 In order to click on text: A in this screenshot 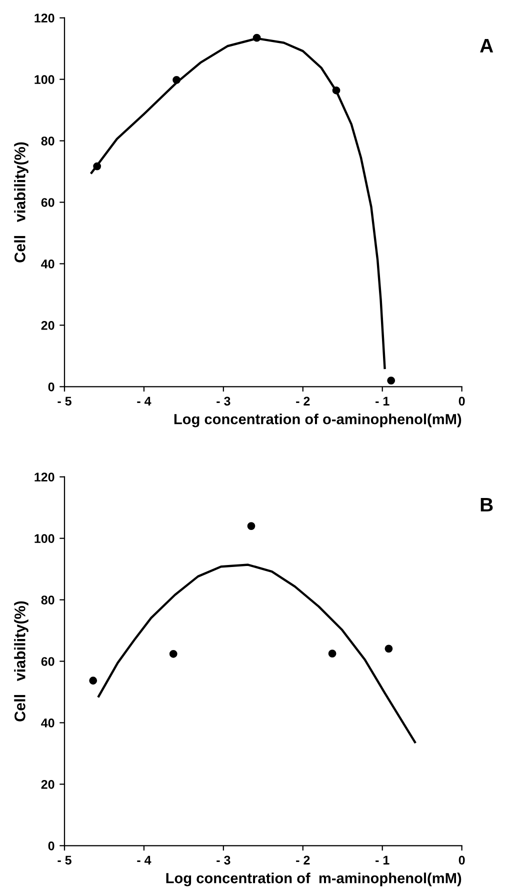, I will do `click(487, 45)`.